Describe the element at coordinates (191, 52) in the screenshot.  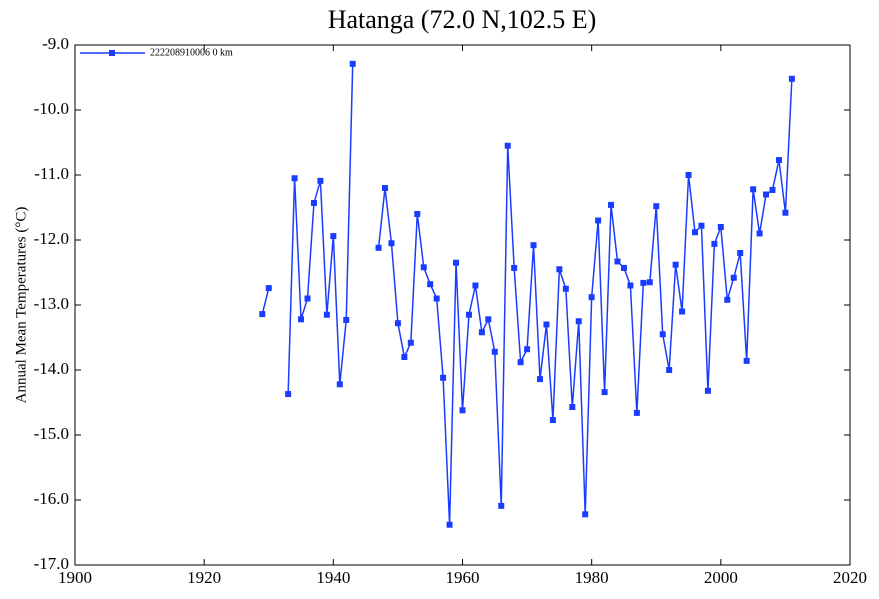
I see `legend-label: 222208910006 0 km` at that location.